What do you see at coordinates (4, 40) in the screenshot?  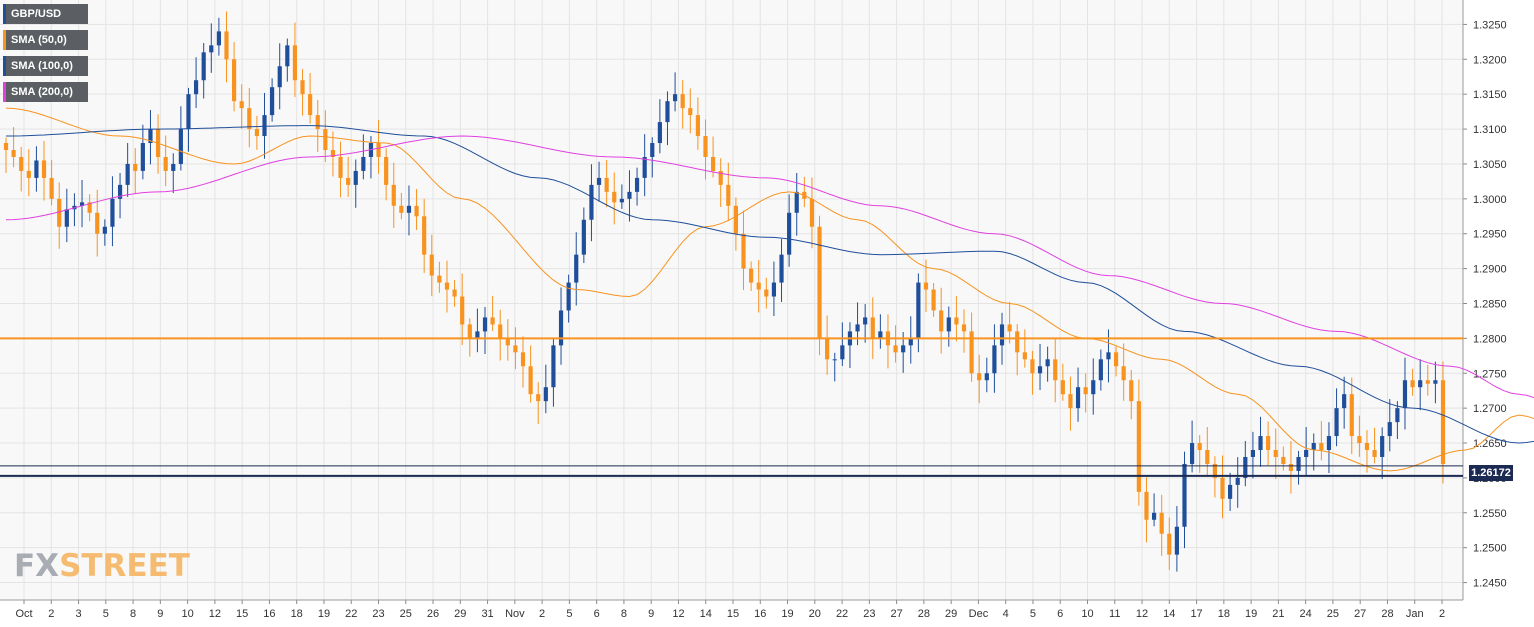 I see `legend-swatch` at bounding box center [4, 40].